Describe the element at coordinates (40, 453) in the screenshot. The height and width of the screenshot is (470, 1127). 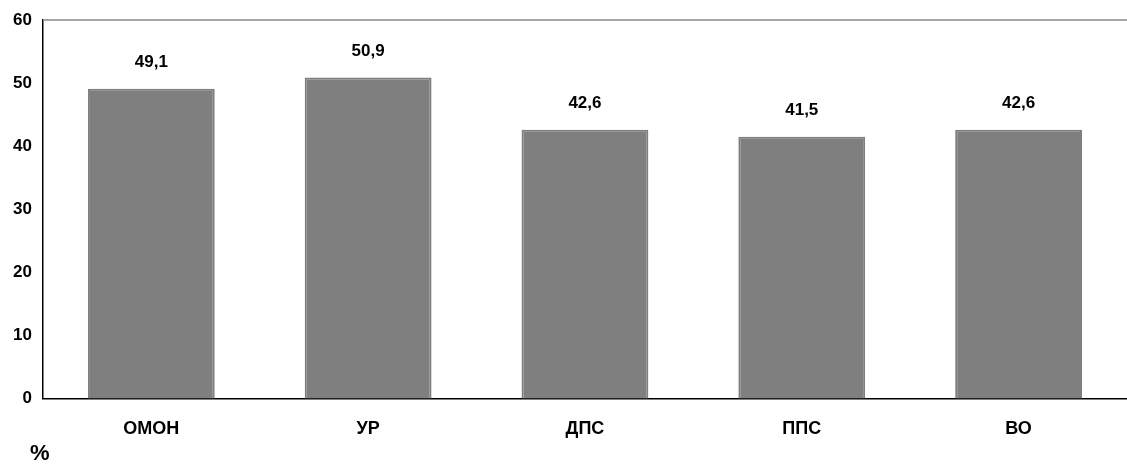
I see `y-axis-title: %` at that location.